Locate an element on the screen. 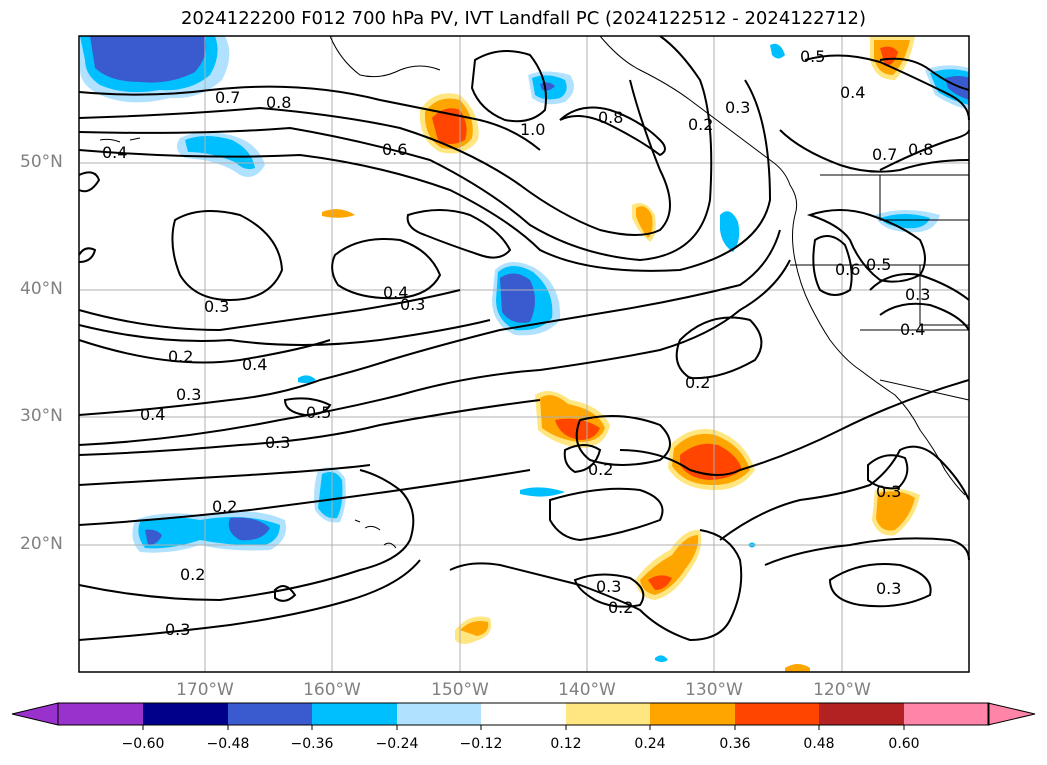 The width and height of the screenshot is (1047, 765). lon-label: 170°W is located at coordinates (205, 690).